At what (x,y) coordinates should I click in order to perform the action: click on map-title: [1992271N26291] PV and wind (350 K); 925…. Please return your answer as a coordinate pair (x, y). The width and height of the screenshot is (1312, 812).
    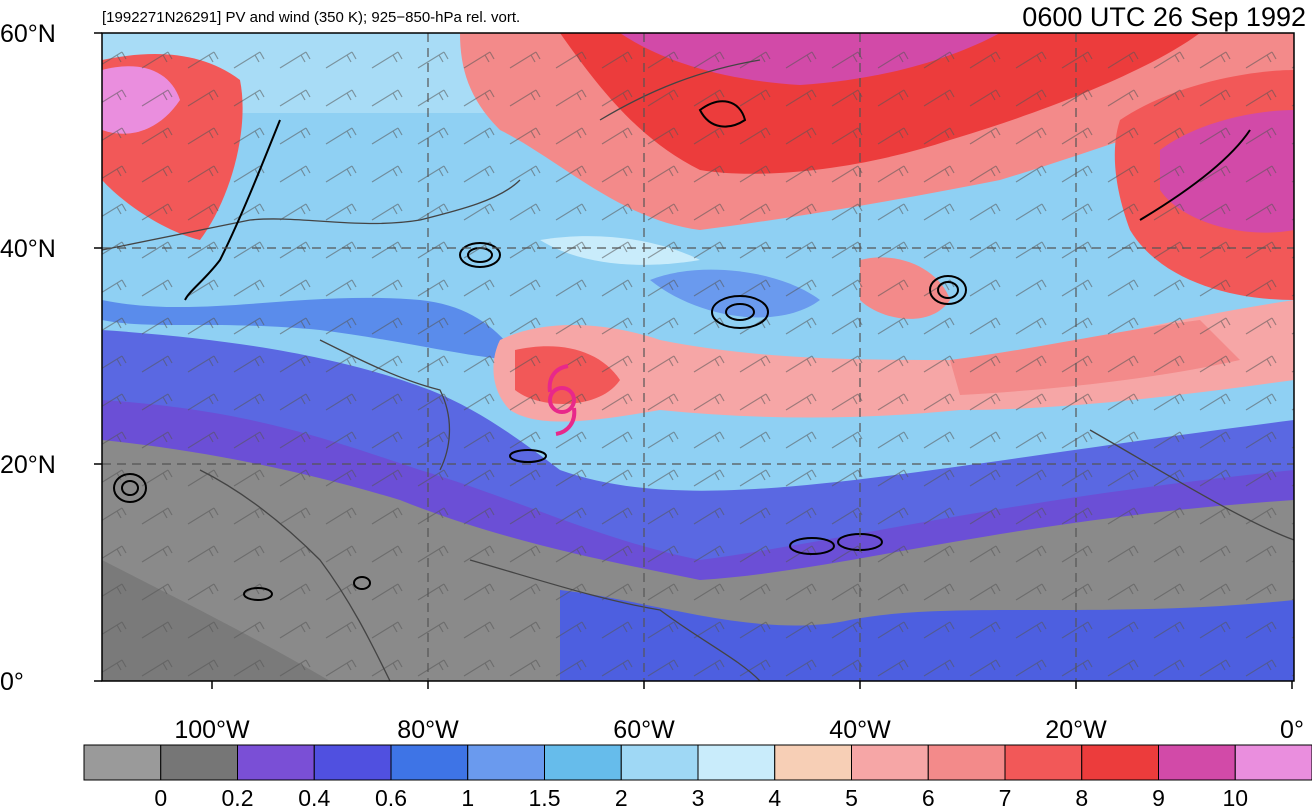
    Looking at the image, I should click on (311, 17).